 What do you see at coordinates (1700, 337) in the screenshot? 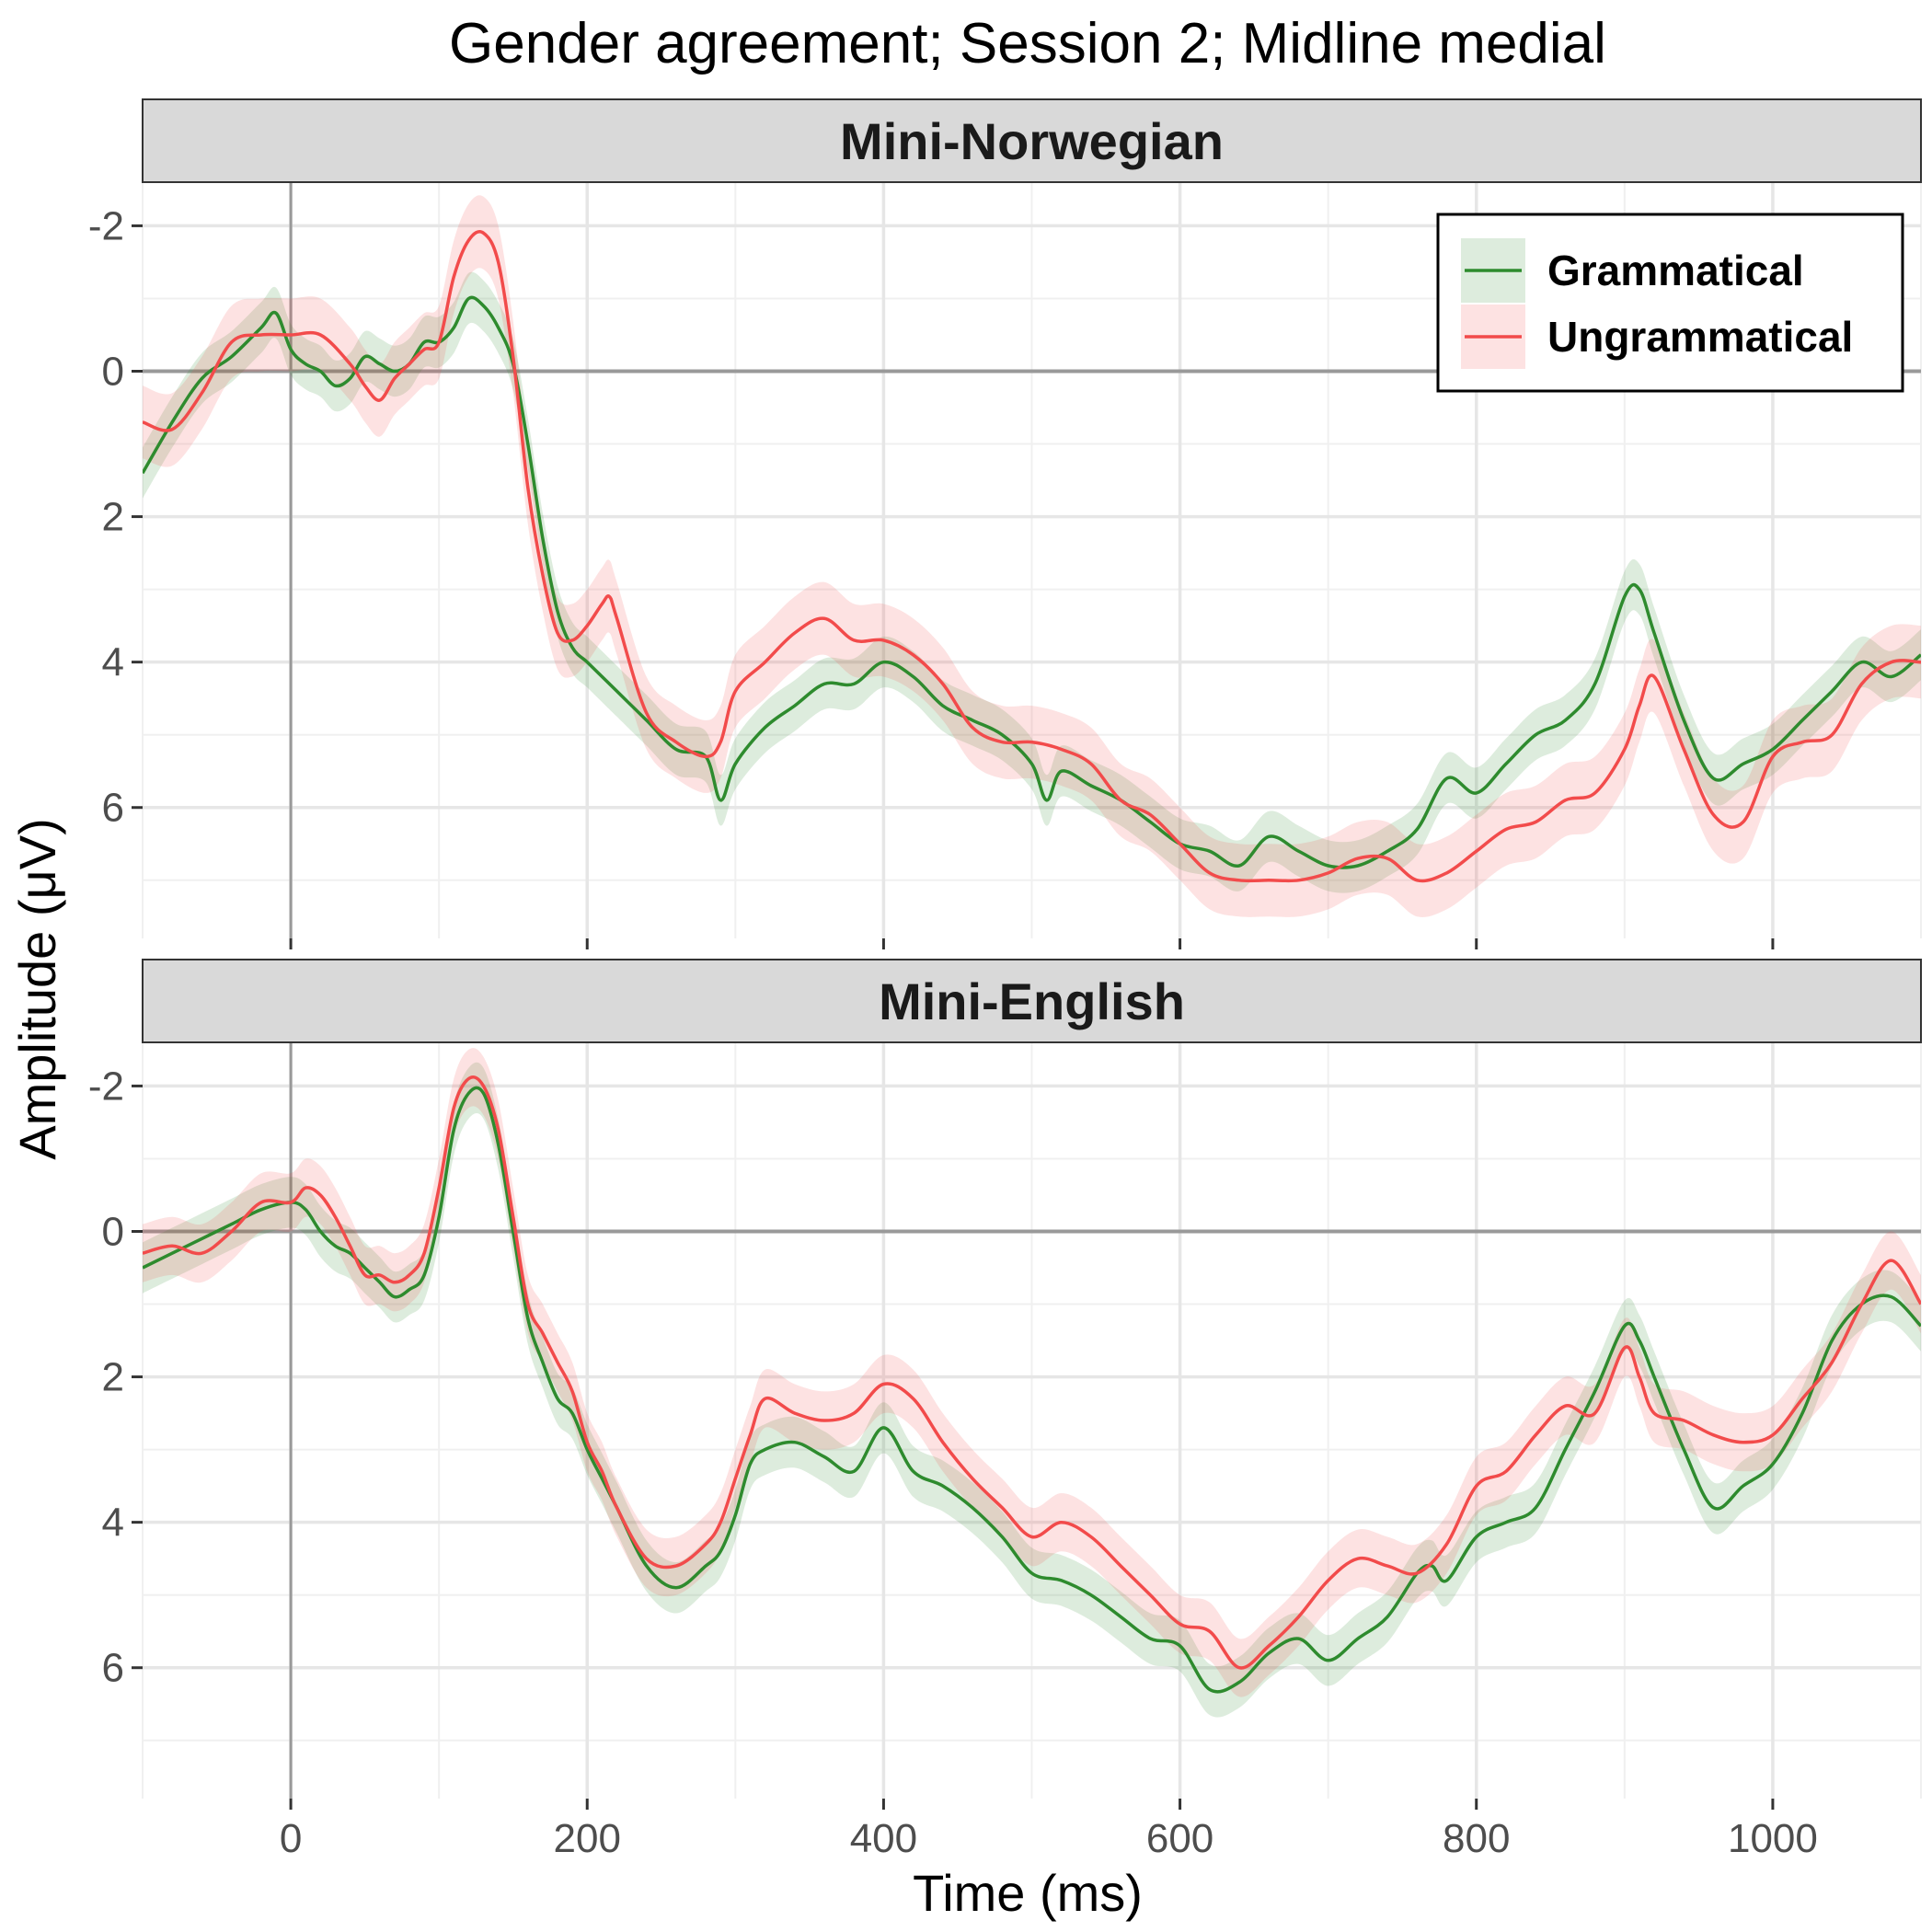
I see `legend-label-ungrammatical: Ungrammatical` at bounding box center [1700, 337].